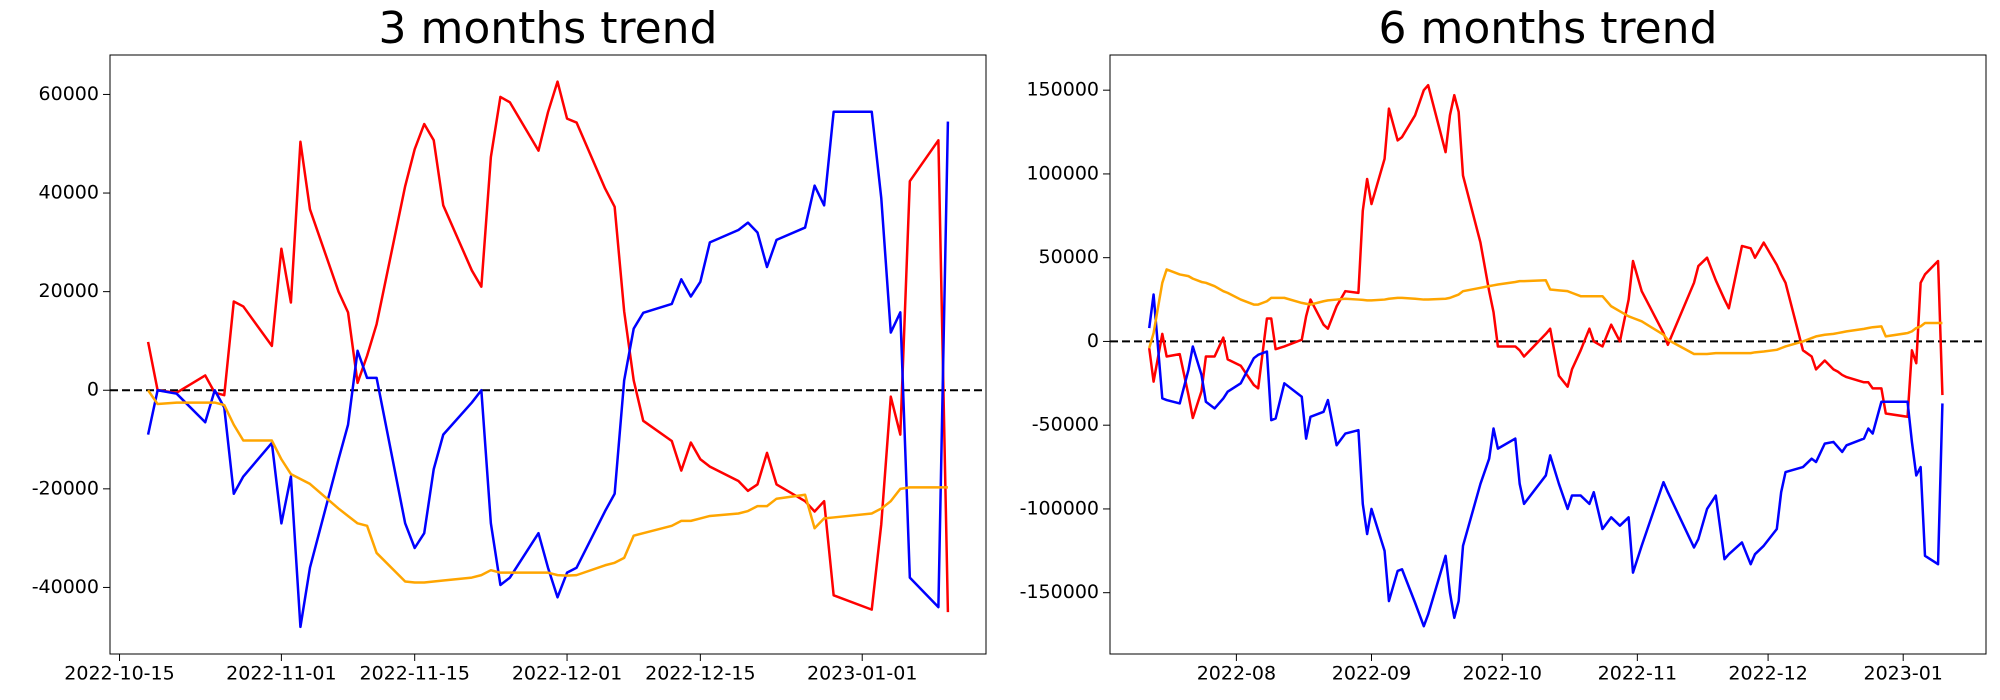 This screenshot has width=2000, height=700. Describe the element at coordinates (700, 674) in the screenshot. I see `x-tick-label: 2022-12-15` at that location.